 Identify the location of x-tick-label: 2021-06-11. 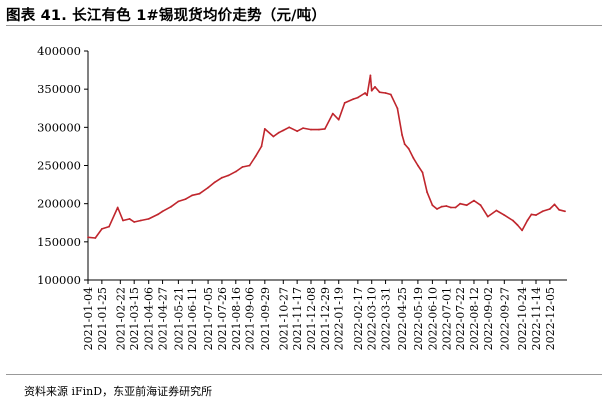
(192, 318).